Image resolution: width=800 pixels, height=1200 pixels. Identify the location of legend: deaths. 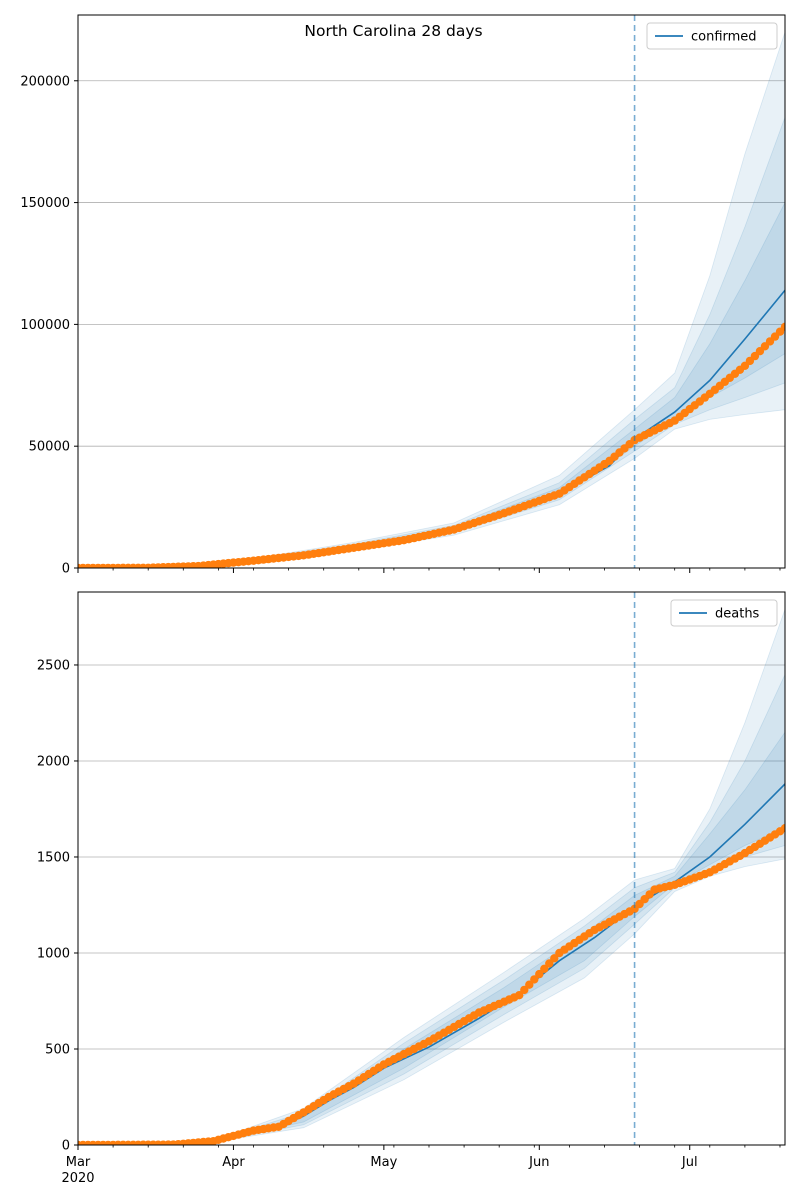
(724, 613).